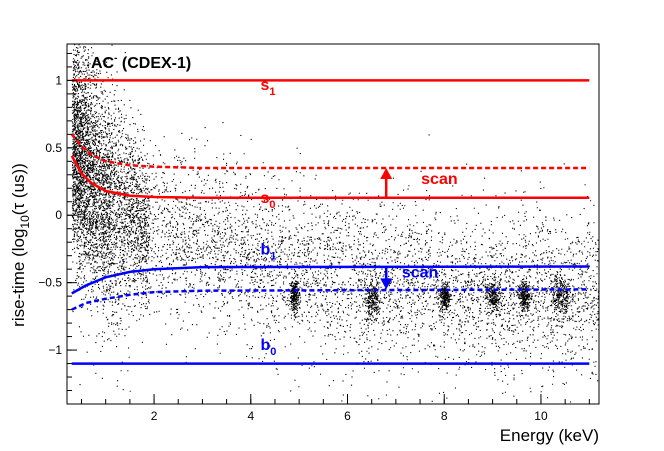 This screenshot has height=451, width=664. I want to click on curve-label-s1: s1, so click(267, 87).